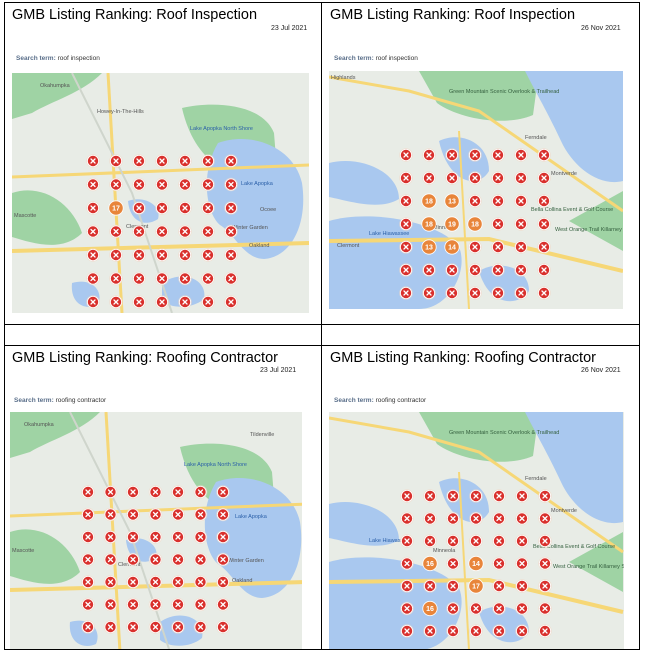 This screenshot has width=646, height=652. What do you see at coordinates (429, 248) in the screenshot?
I see `rank-number: 13` at bounding box center [429, 248].